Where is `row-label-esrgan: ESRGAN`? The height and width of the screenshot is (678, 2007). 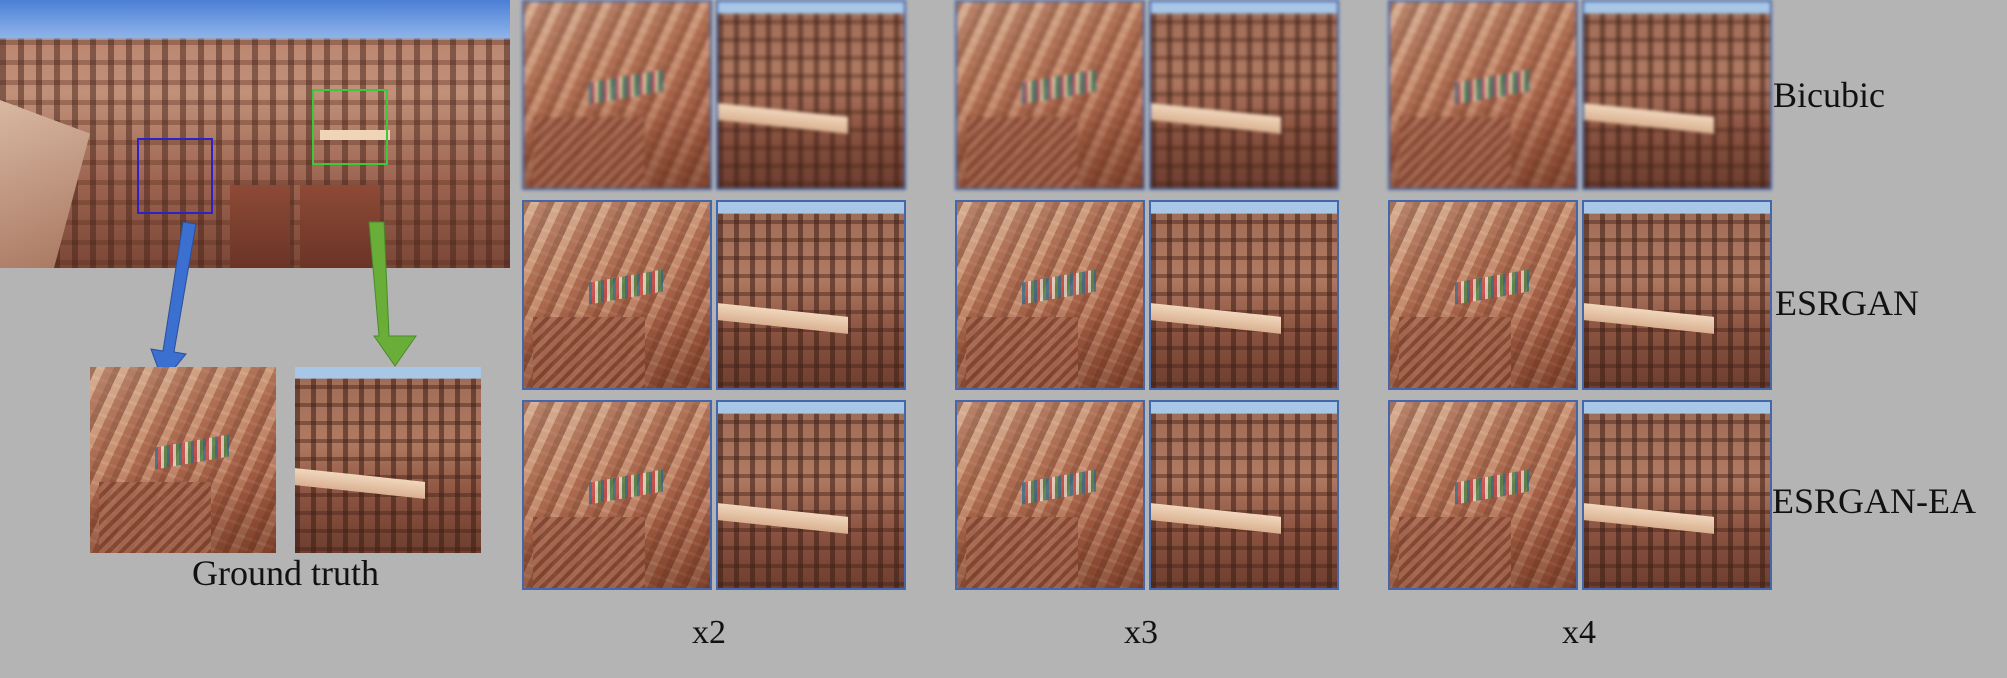 row-label-esrgan: ESRGAN is located at coordinates (1847, 303).